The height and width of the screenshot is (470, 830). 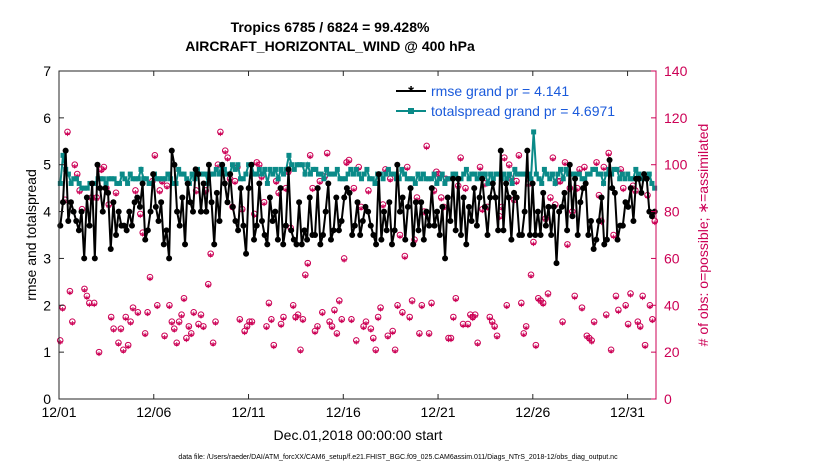 What do you see at coordinates (411, 111) in the screenshot?
I see `legend-spread-marker` at bounding box center [411, 111].